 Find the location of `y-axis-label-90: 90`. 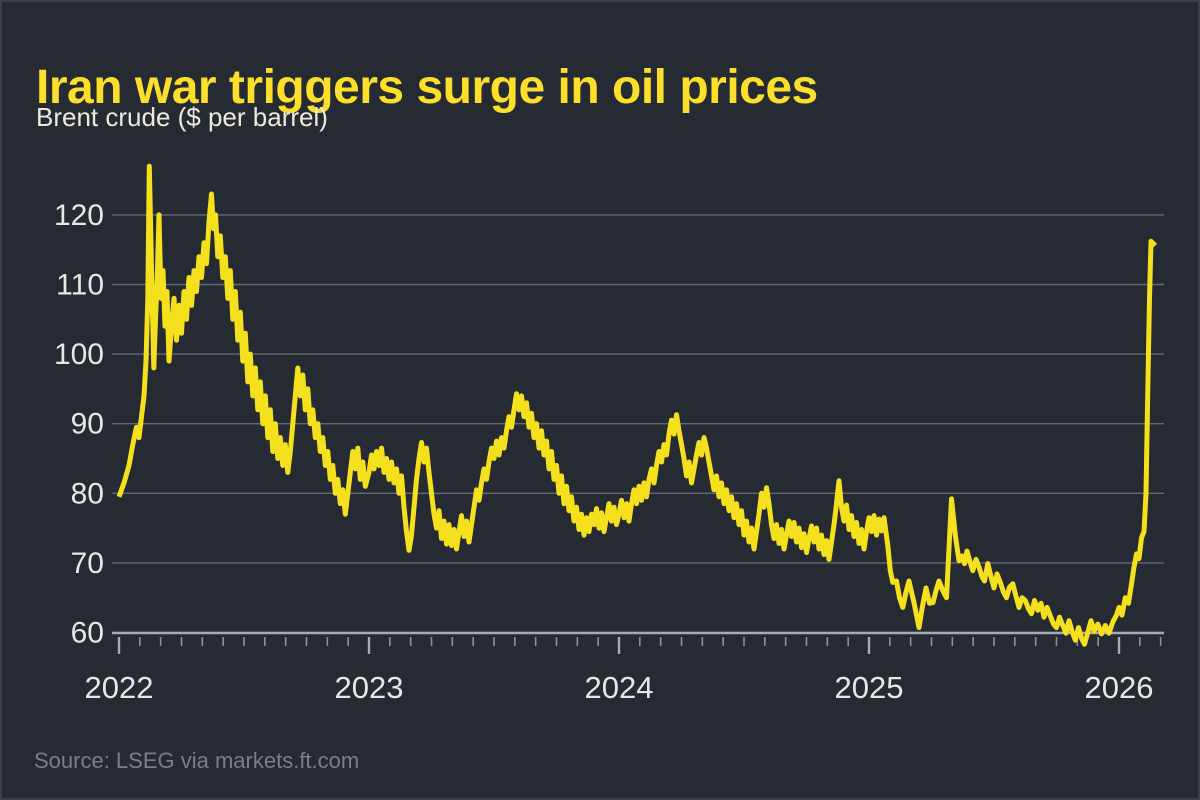

y-axis-label-90: 90 is located at coordinates (87, 424).